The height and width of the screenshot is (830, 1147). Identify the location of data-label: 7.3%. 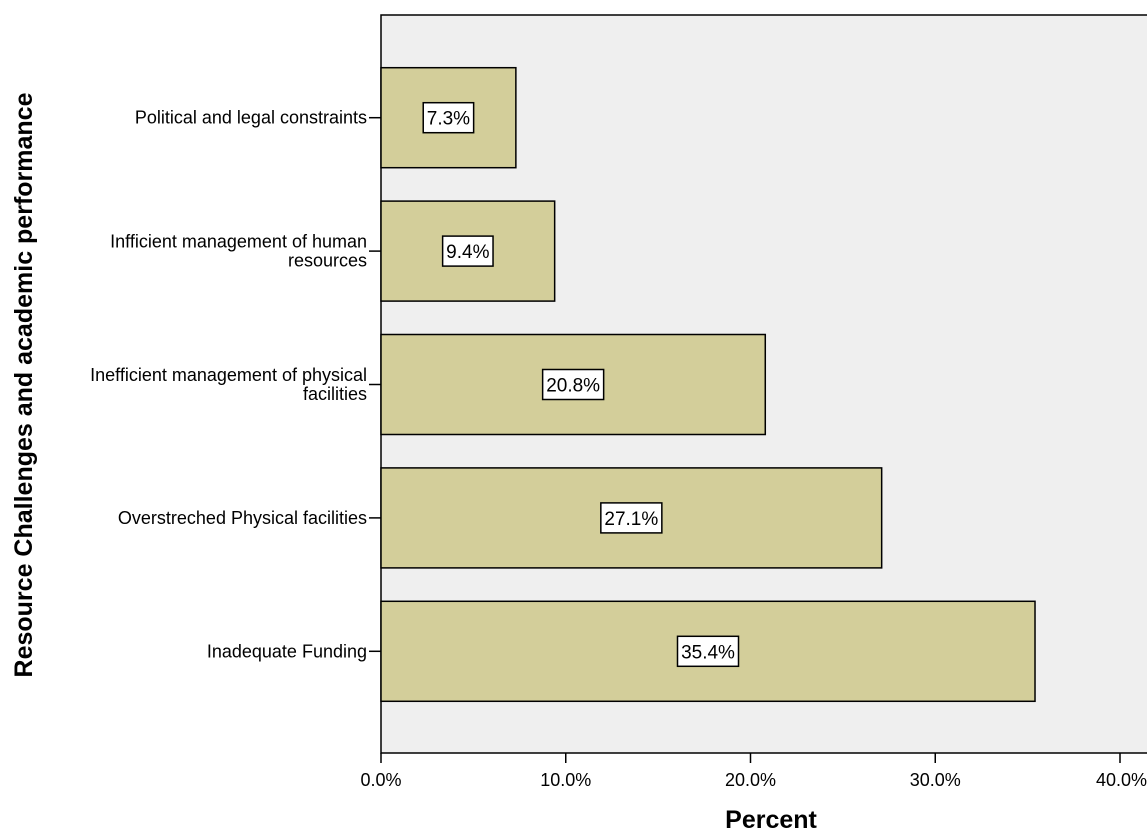
(448, 119).